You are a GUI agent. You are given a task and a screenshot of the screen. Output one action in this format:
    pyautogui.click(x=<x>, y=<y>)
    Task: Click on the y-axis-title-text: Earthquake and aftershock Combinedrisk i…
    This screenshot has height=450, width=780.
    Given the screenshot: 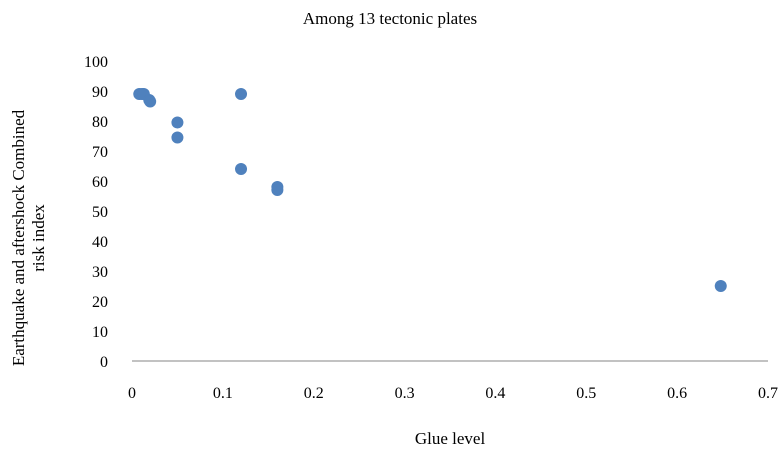 What is the action you would take?
    pyautogui.click(x=28, y=237)
    